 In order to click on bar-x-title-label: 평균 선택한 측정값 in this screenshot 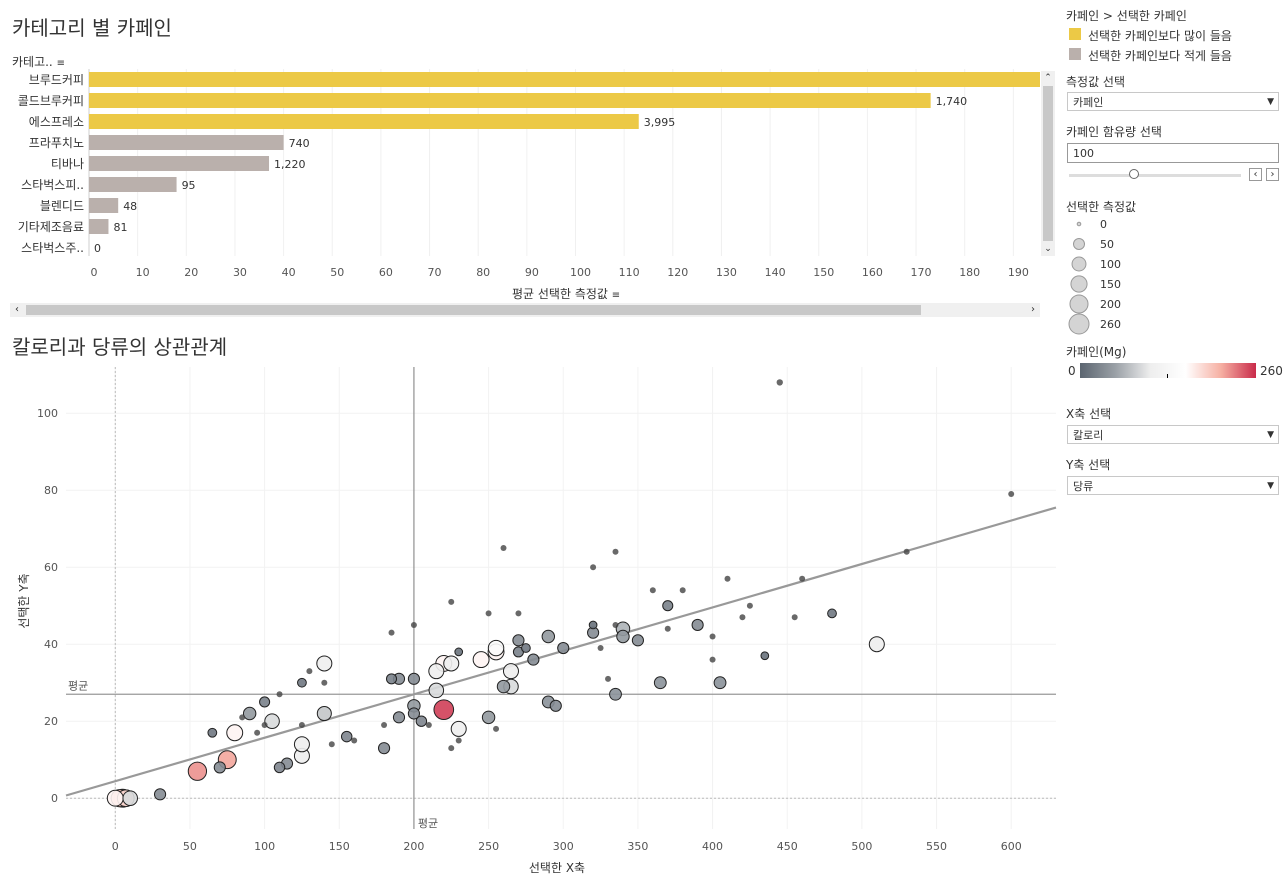, I will do `click(560, 294)`.